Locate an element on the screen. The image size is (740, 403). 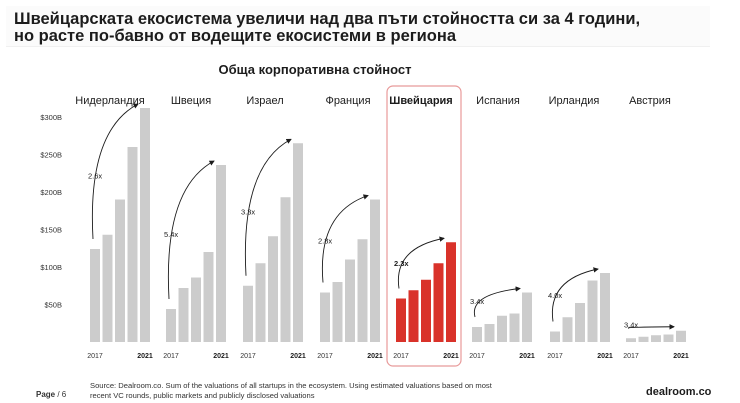
y-tick-label: $300B is located at coordinates (51, 117).